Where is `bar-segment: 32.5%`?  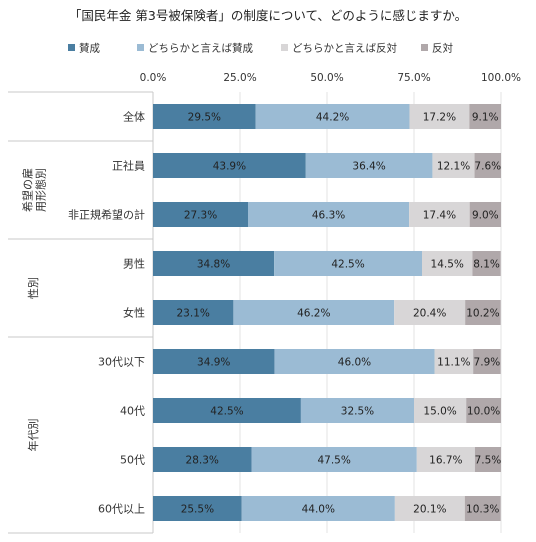
bar-segment: 32.5% is located at coordinates (357, 410).